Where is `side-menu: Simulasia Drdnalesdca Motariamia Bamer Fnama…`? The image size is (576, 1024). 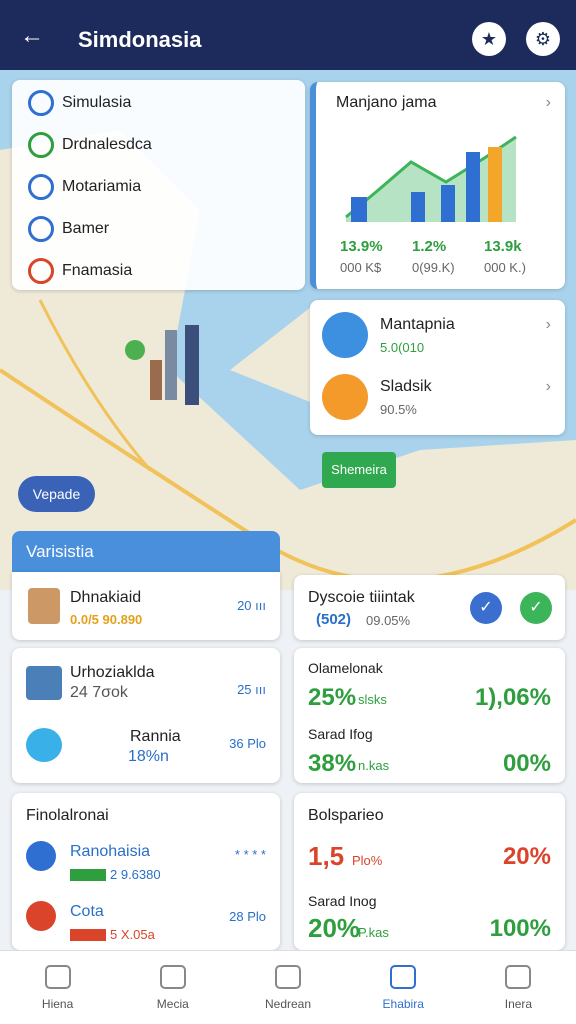 side-menu: Simulasia Drdnalesdca Motariamia Bamer Fnama… is located at coordinates (158, 185).